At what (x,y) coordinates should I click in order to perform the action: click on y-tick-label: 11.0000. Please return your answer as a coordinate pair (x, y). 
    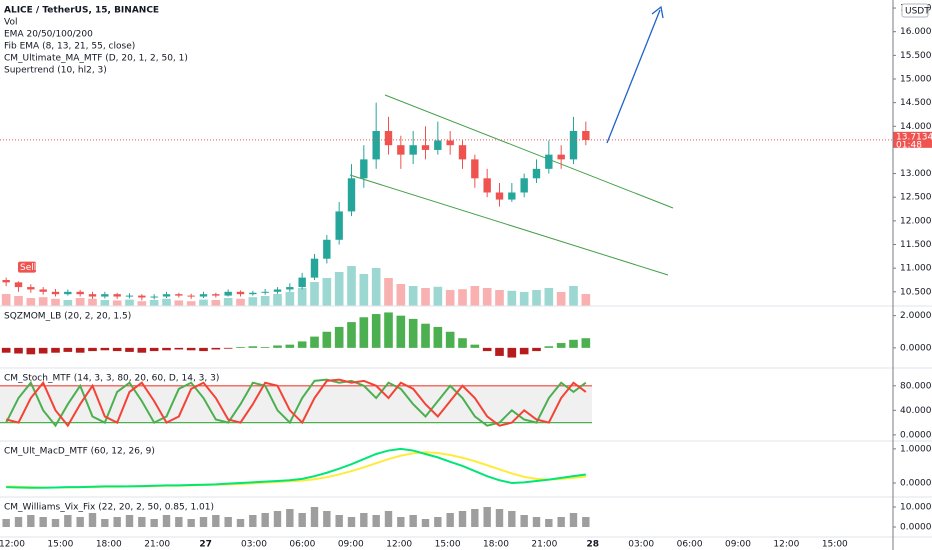
    Looking at the image, I should click on (916, 269).